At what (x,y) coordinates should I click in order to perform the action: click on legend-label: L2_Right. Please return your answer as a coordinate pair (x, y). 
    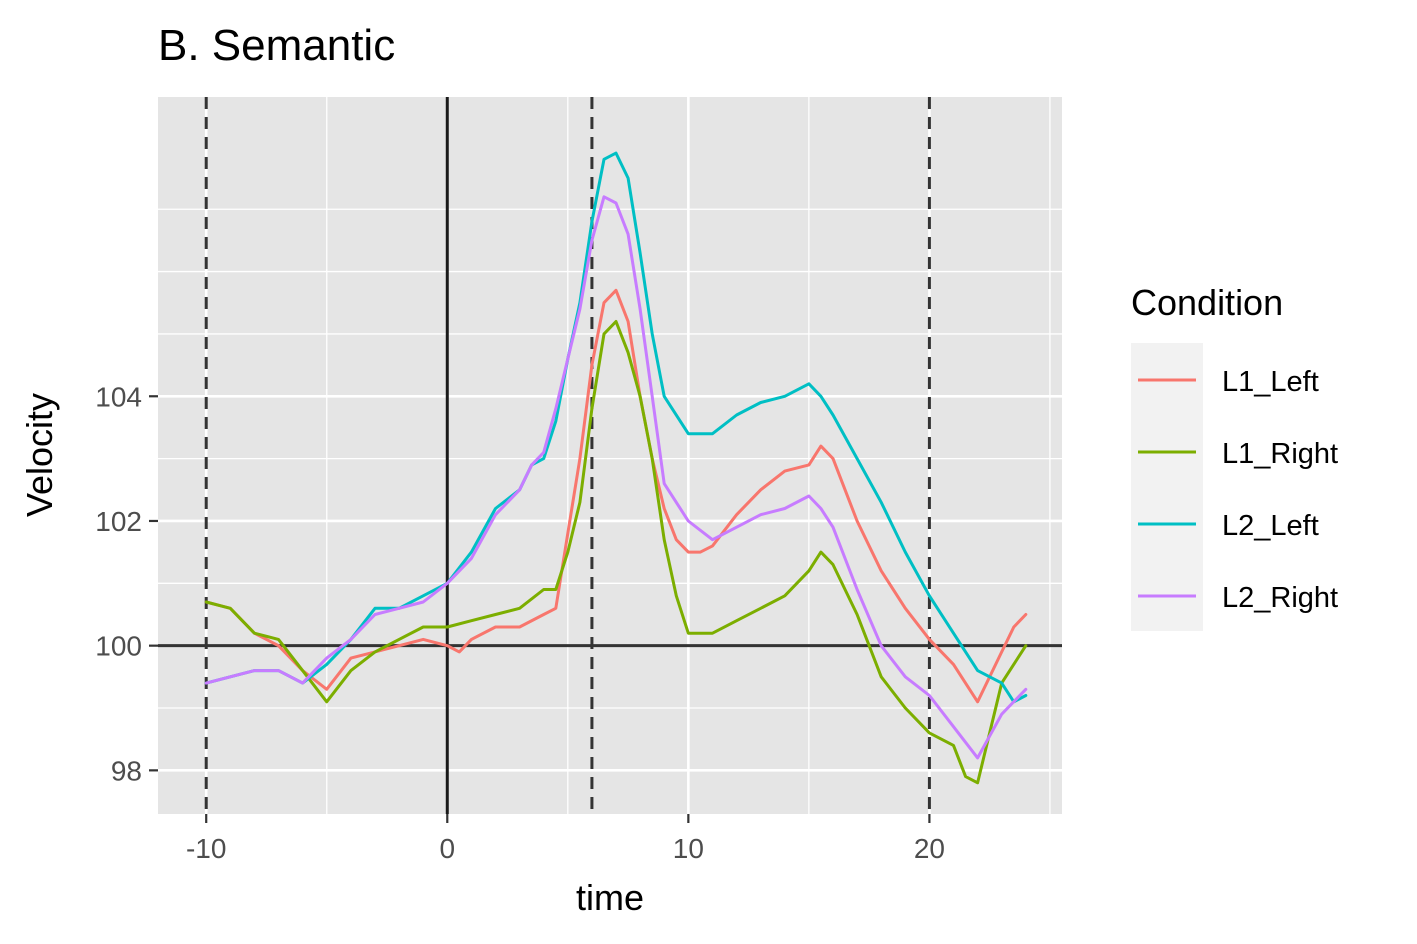
    Looking at the image, I should click on (1280, 598).